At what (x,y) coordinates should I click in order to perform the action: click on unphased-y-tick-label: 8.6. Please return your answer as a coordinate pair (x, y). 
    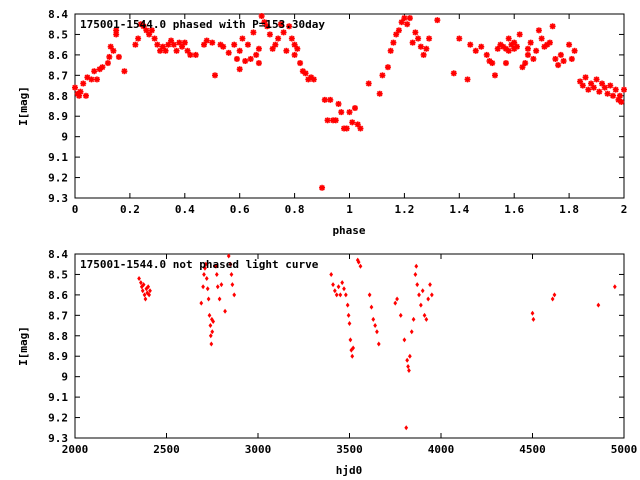
    Looking at the image, I should click on (58, 295).